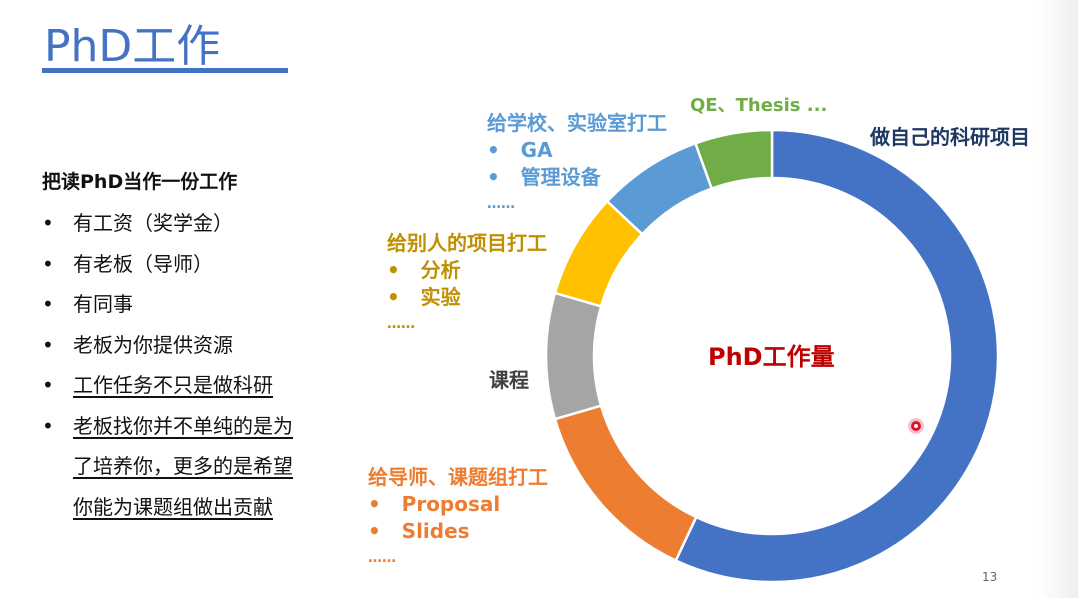 This screenshot has width=1078, height=598. What do you see at coordinates (577, 123) in the screenshot?
I see `label-title: 给学校、实验室打工` at bounding box center [577, 123].